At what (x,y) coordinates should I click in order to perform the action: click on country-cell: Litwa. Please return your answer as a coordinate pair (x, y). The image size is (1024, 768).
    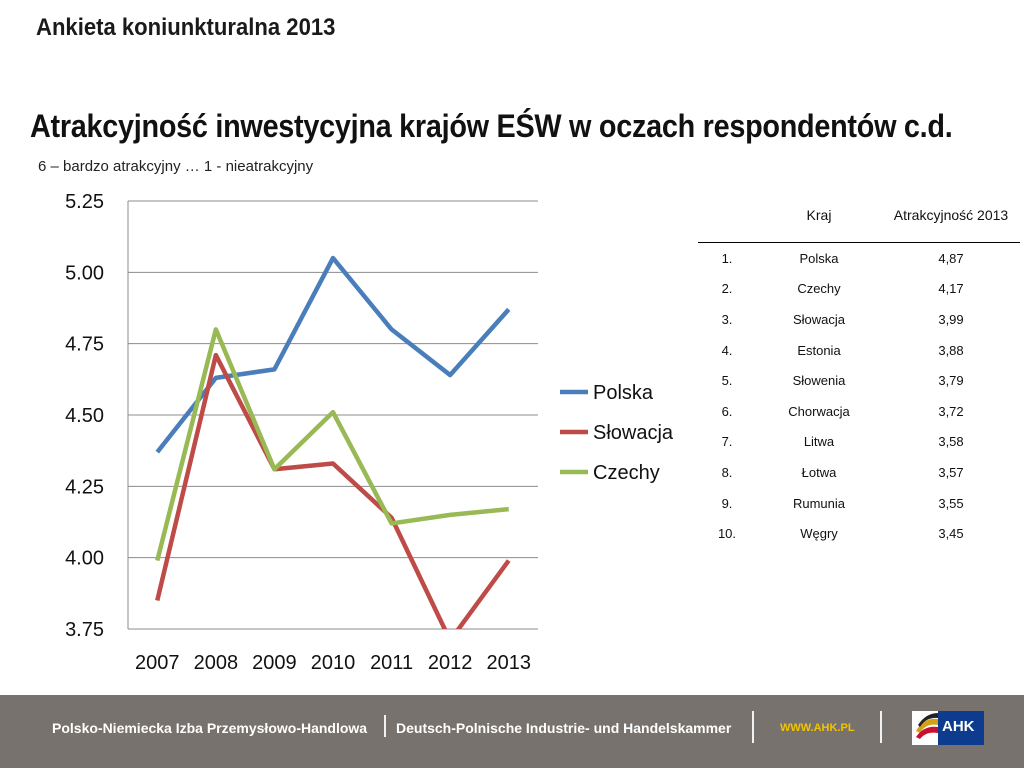
    Looking at the image, I should click on (819, 442).